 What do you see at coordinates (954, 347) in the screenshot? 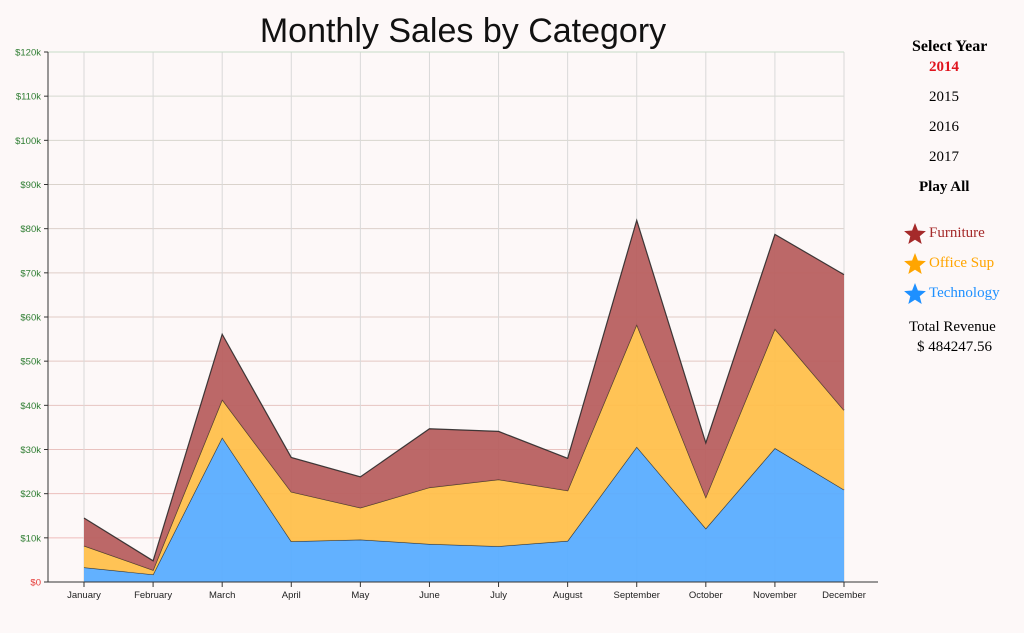
I see `total-revenue-value: $ 484247.56` at bounding box center [954, 347].